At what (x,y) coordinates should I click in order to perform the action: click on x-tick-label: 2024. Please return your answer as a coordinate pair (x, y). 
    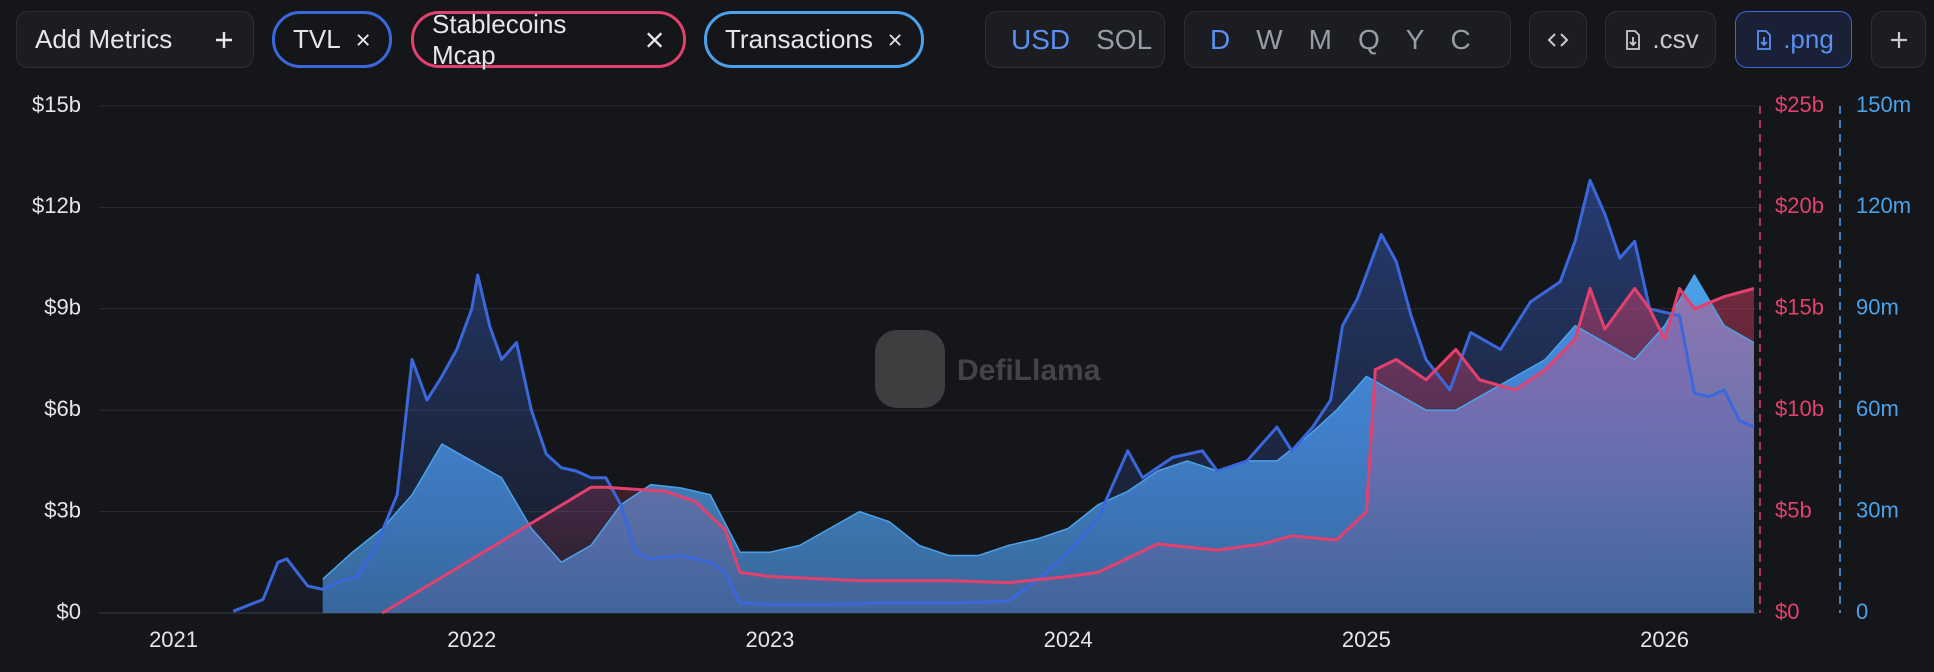
    Looking at the image, I should click on (1068, 639).